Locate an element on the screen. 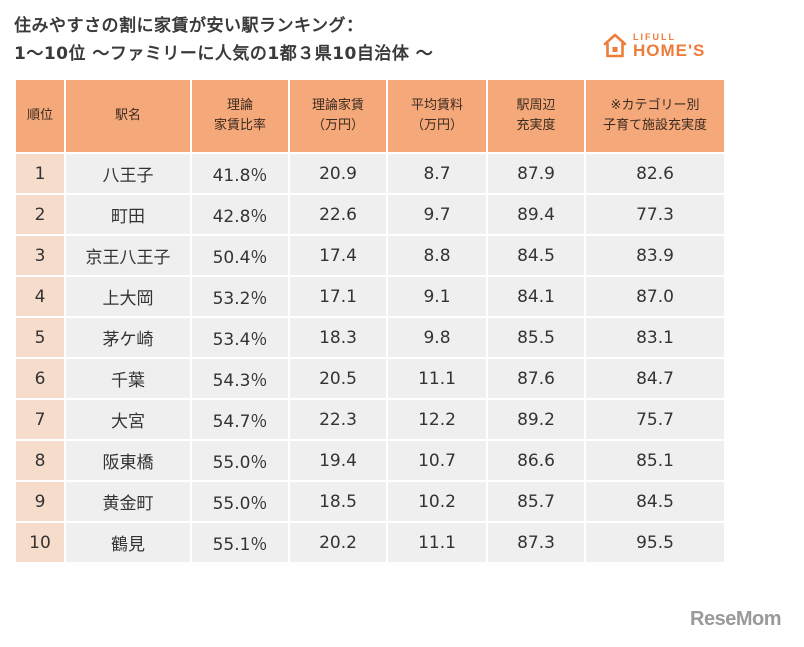 Image resolution: width=804 pixels, height=647 pixels. childcare-cell: 87.0 is located at coordinates (655, 296).